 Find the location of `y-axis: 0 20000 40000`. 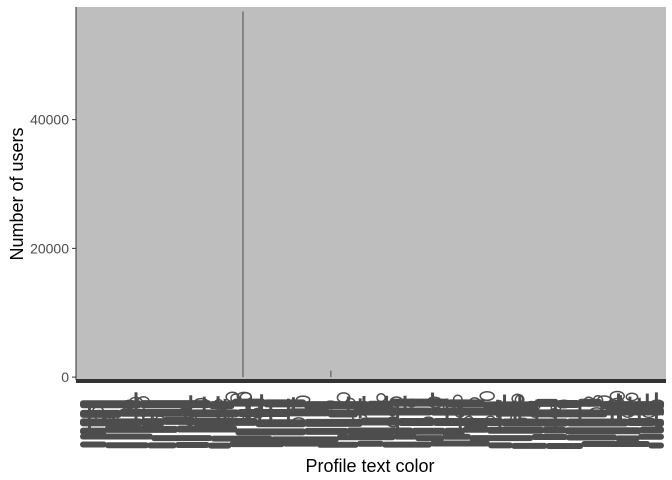

y-axis: 0 20000 40000 is located at coordinates (53, 196).